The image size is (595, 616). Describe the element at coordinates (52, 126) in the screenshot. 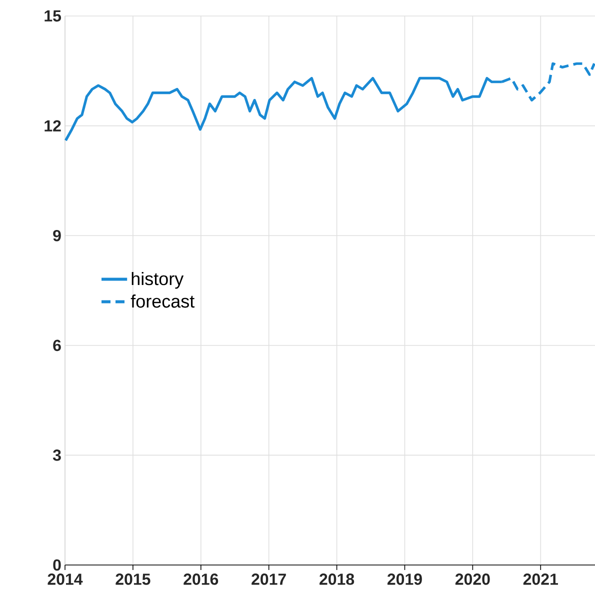

I see `y-tick-label: 12` at that location.